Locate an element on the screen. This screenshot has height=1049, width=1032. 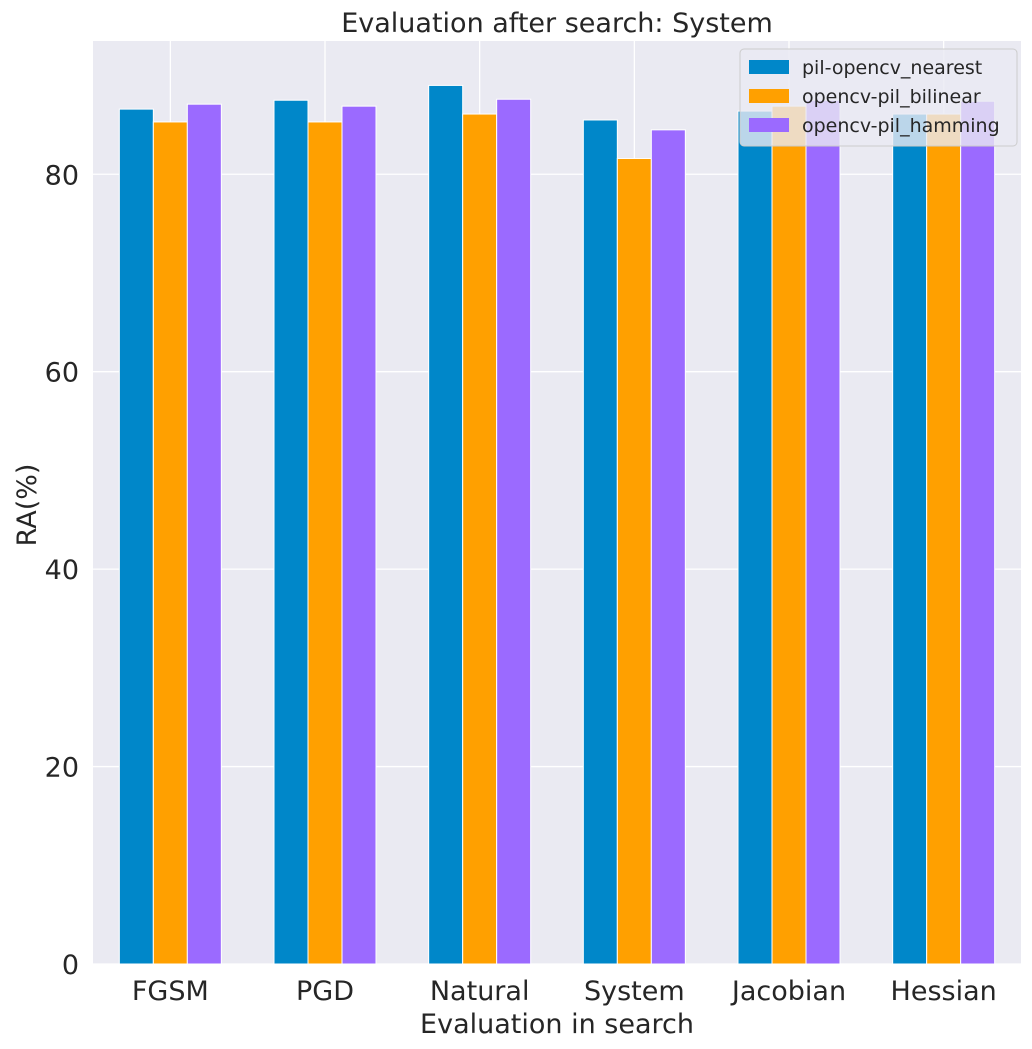
y-tick-label: 0 is located at coordinates (70, 965).